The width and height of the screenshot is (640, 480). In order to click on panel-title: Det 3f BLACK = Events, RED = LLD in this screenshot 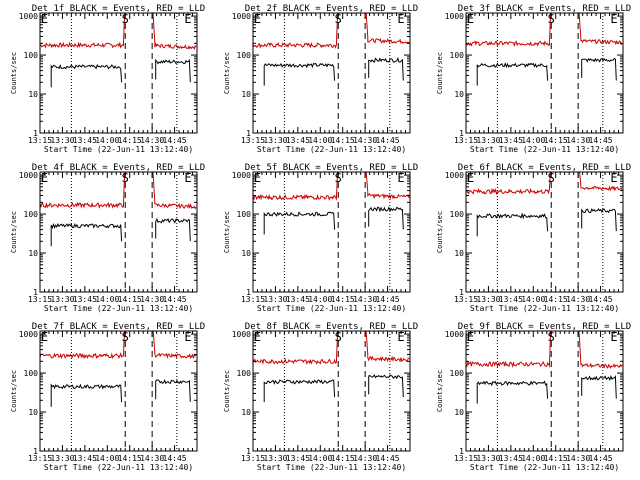, I will do `click(544, 9)`.